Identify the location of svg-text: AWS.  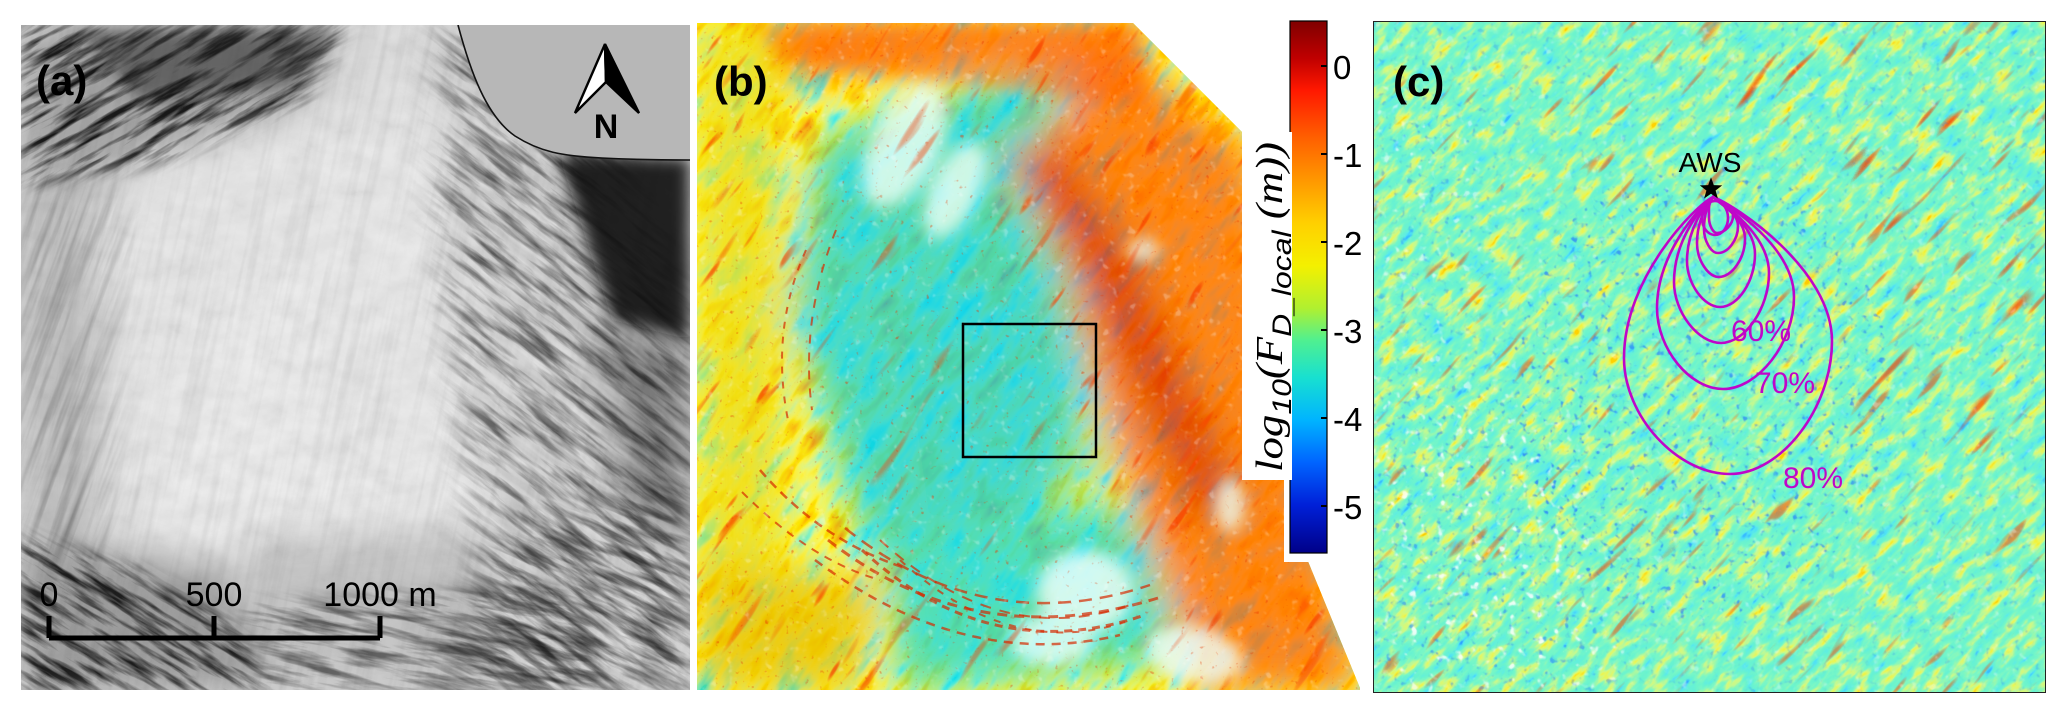
(1710, 162).